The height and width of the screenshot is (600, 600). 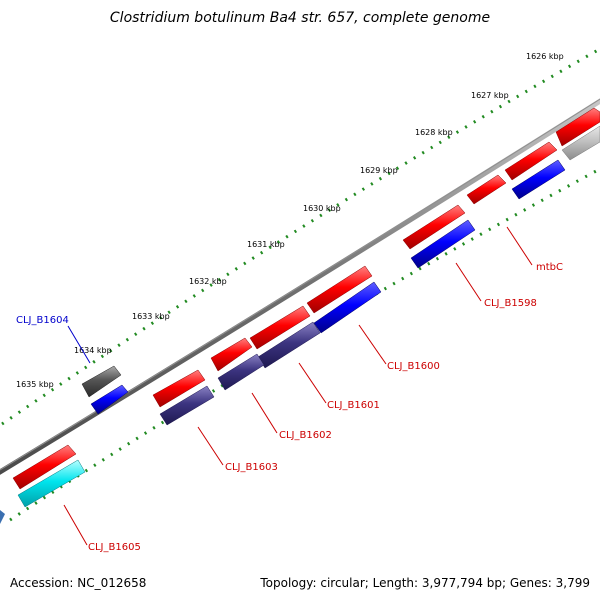 What do you see at coordinates (549, 267) in the screenshot?
I see `gene-label-mtbc: mtbC` at bounding box center [549, 267].